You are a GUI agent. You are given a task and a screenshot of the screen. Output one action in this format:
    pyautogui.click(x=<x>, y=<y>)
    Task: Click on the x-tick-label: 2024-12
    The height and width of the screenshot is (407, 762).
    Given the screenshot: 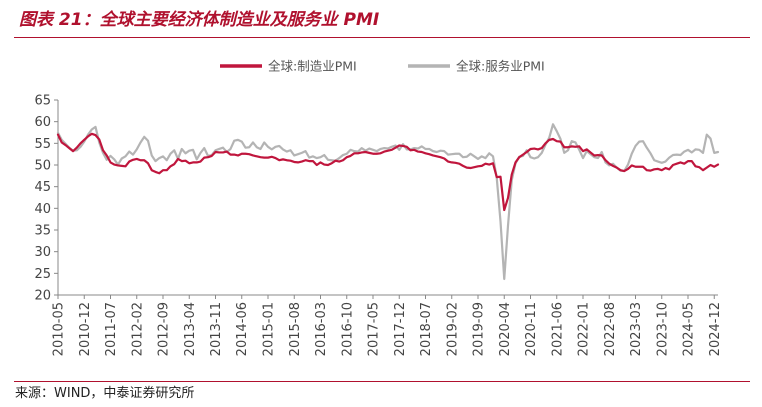 What is the action you would take?
    pyautogui.click(x=715, y=329)
    